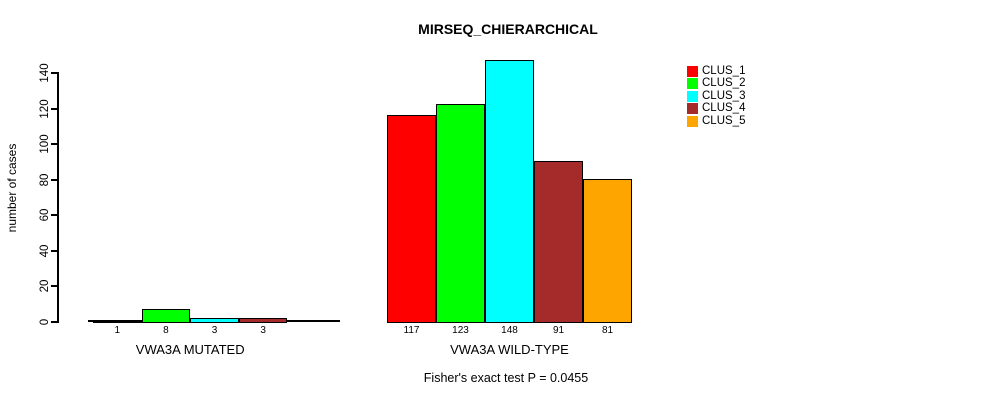 The image size is (990, 400). What do you see at coordinates (58, 197) in the screenshot?
I see `y-axis-line` at bounding box center [58, 197].